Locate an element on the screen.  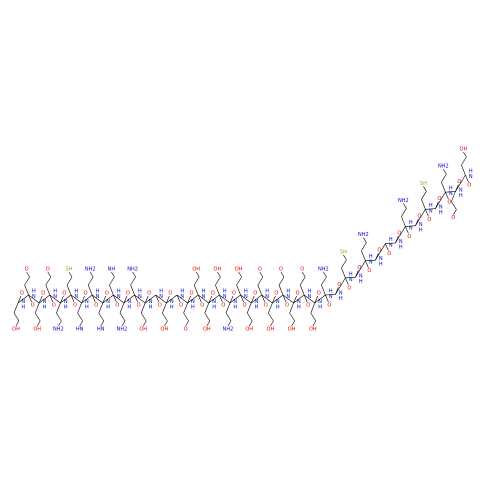
atom-label: SH is located at coordinates (423, 184).